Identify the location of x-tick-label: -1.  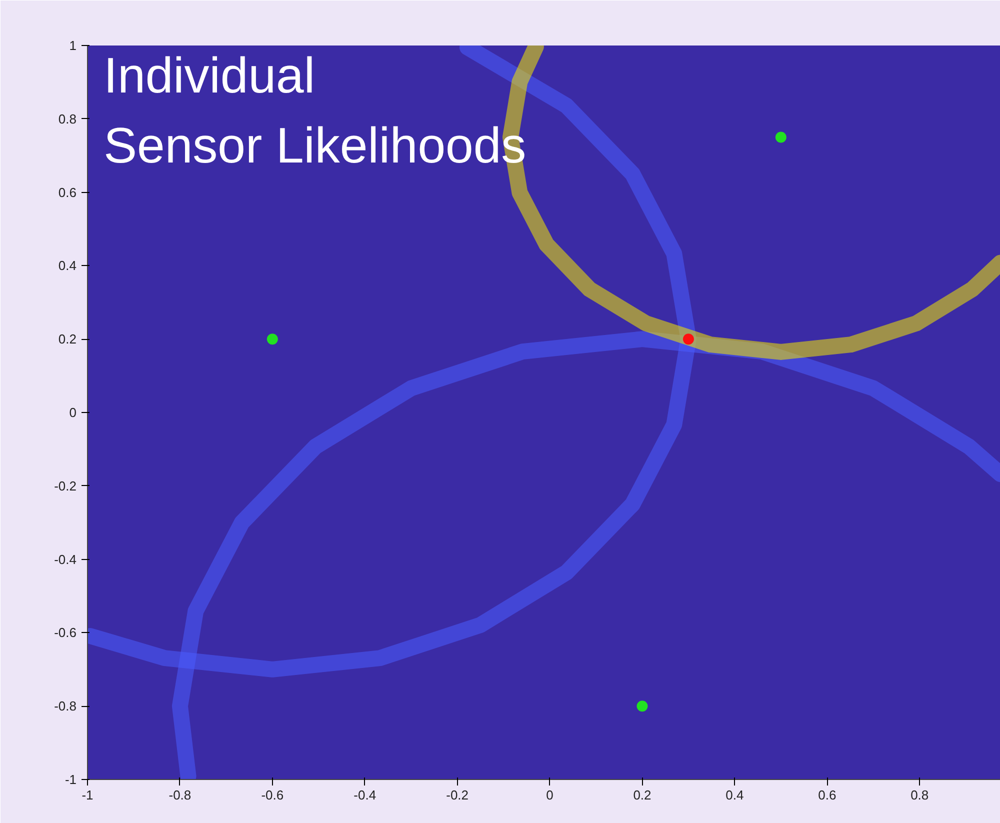
(88, 795).